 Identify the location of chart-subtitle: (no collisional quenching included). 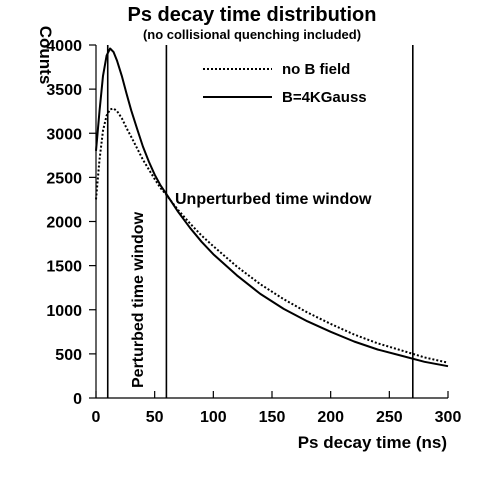
(252, 34).